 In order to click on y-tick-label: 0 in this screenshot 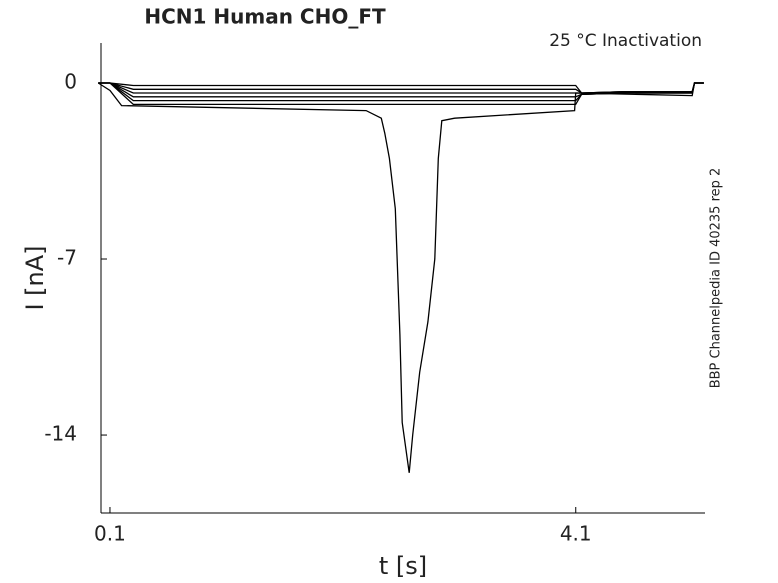, I will do `click(70, 81)`.